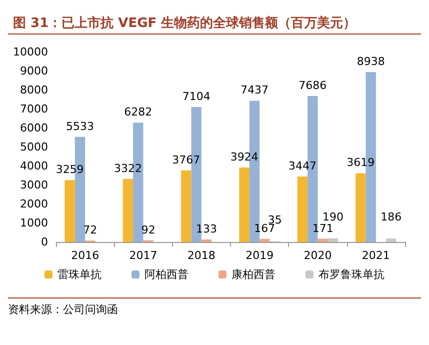 The image size is (429, 345). Describe the element at coordinates (34, 166) in the screenshot. I see `y-tick-label: 4000` at that location.